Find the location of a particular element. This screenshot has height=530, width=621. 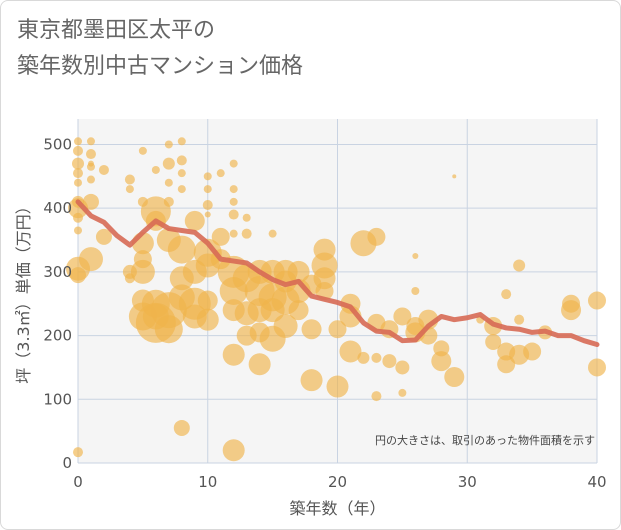

x-axis-ticks: 0 10 20 30 40 is located at coordinates (339, 482).